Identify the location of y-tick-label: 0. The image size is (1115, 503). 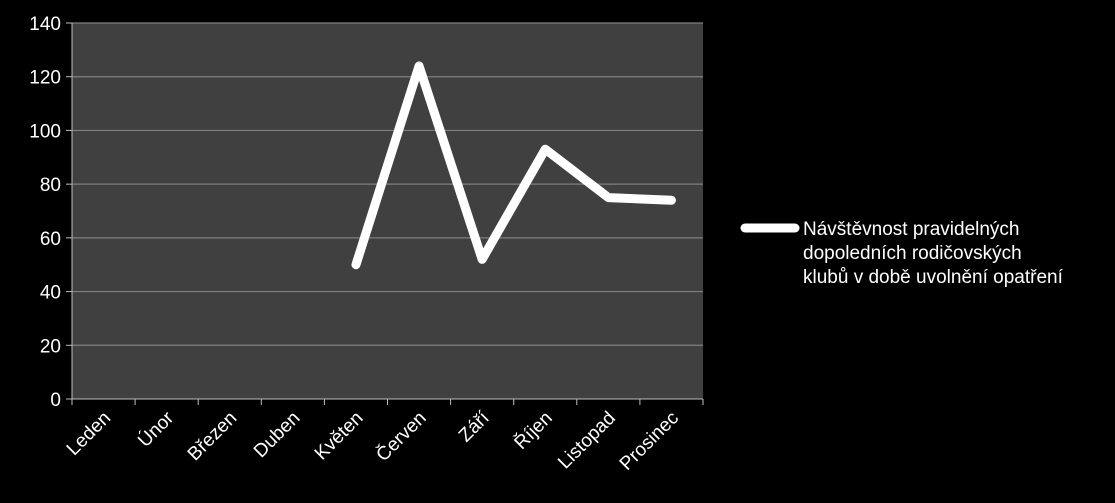
(55, 400).